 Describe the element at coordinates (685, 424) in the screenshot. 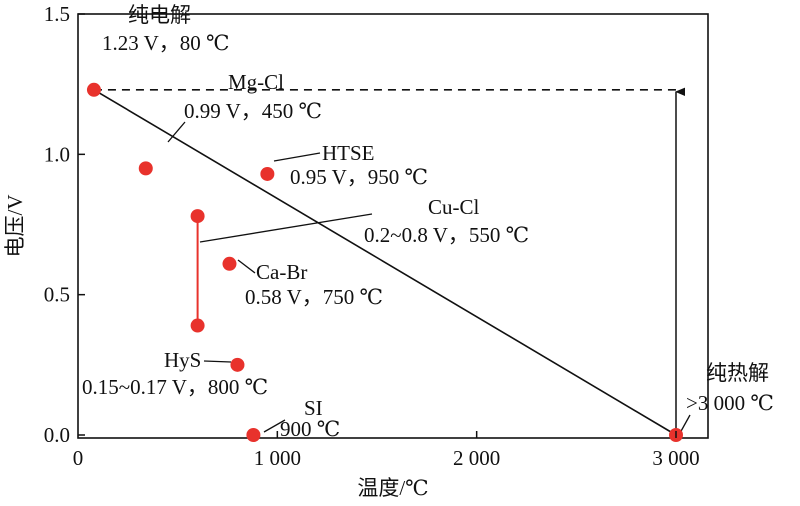

I see `pure-thermolysis-leader` at that location.